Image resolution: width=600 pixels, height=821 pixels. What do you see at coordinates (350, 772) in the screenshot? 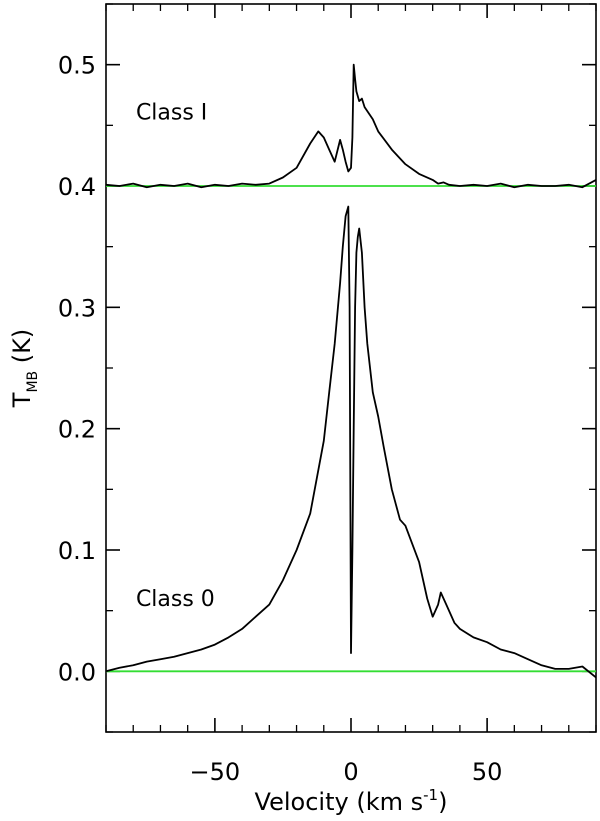
I see `x-tick-label: 0` at bounding box center [350, 772].